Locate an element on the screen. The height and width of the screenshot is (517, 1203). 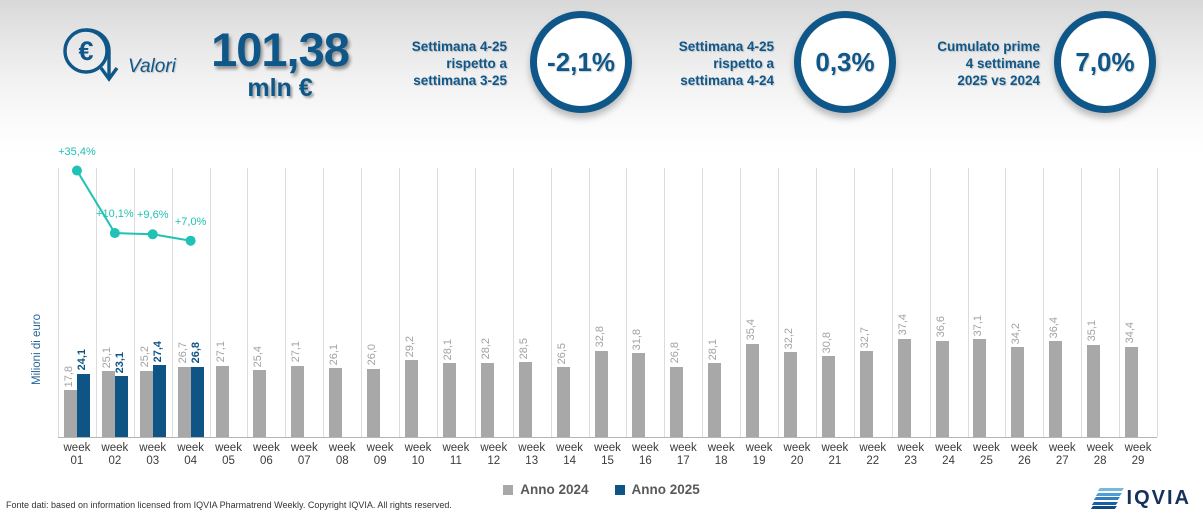
bar-value-label: 26,1 is located at coordinates (334, 354).